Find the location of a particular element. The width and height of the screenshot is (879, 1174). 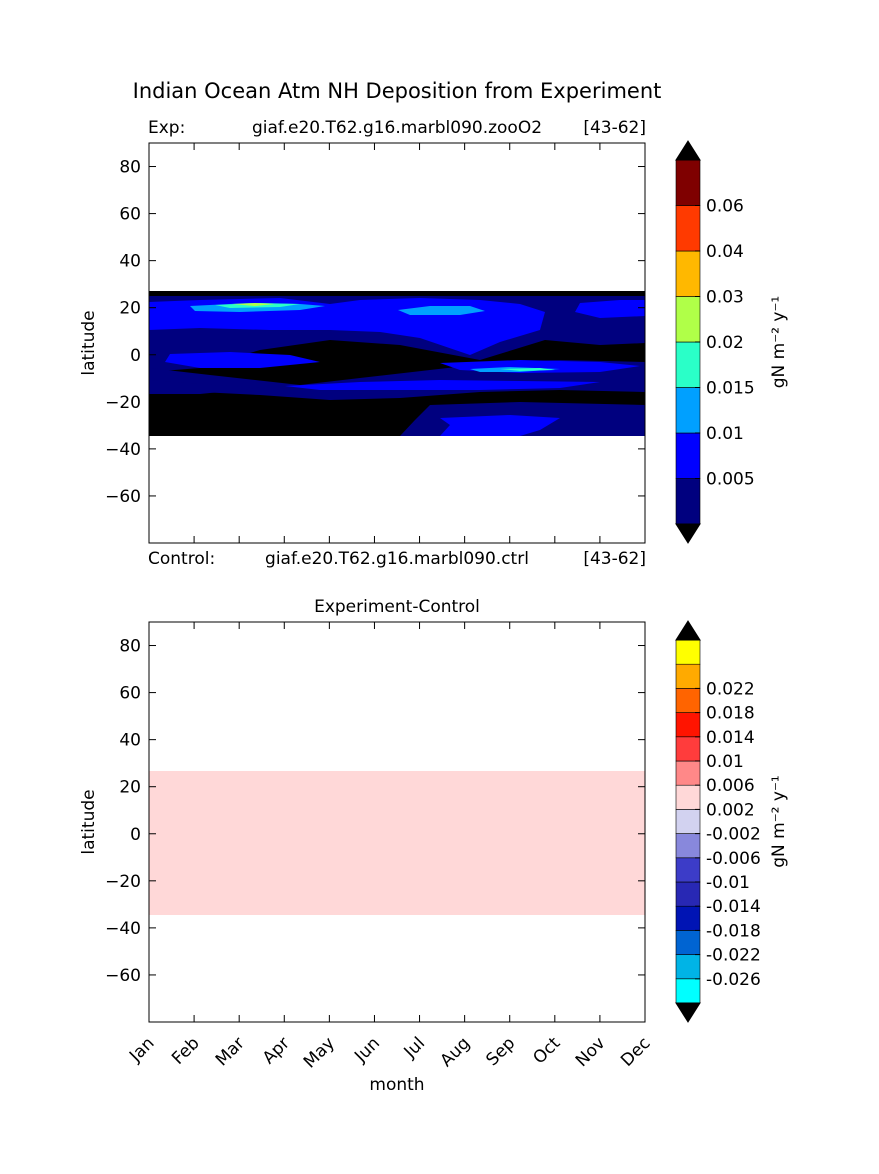

ctrl-years: [43-62] is located at coordinates (614, 559).